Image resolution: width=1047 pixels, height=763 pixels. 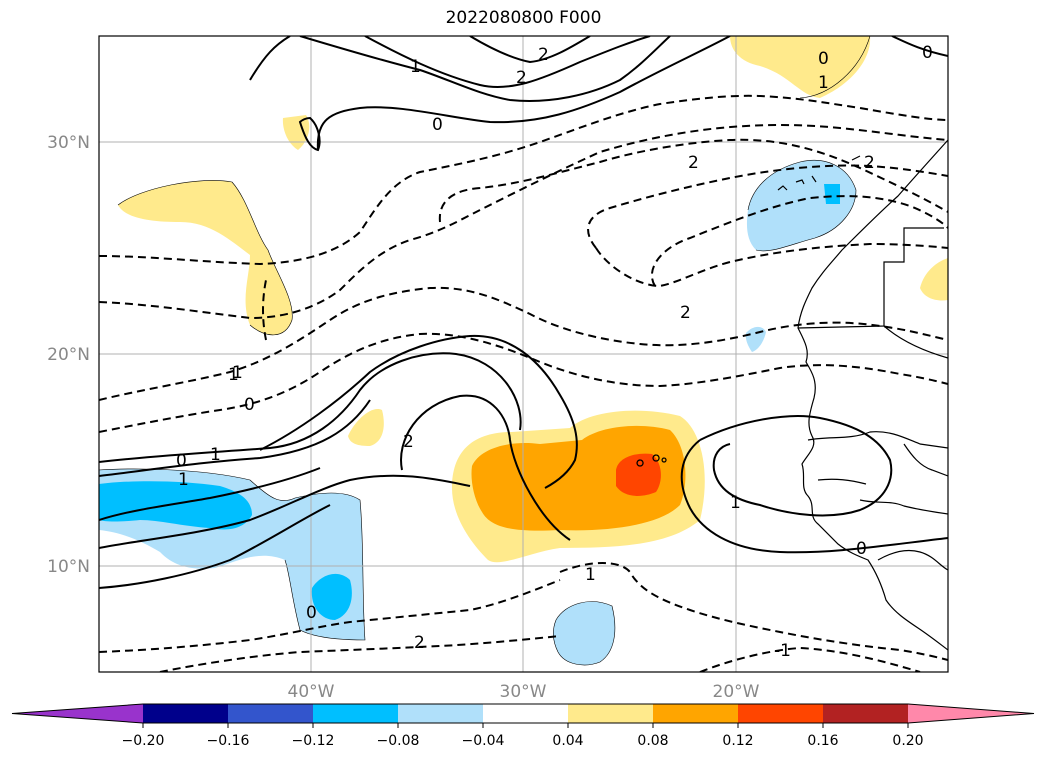 What do you see at coordinates (925, 460) in the screenshot?
I see `border-inner` at bounding box center [925, 460].